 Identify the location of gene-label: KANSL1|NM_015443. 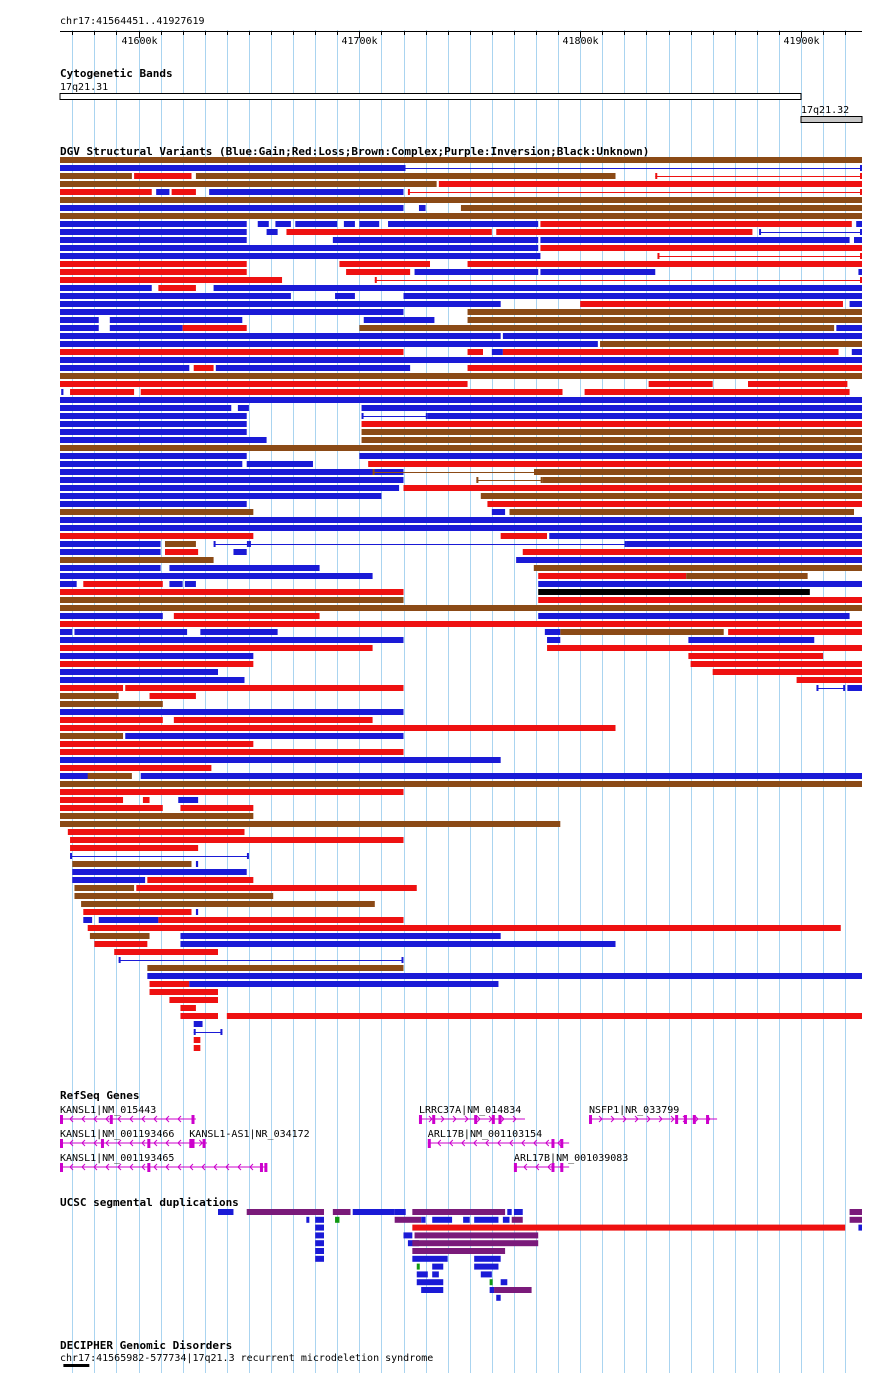
(108, 1110).